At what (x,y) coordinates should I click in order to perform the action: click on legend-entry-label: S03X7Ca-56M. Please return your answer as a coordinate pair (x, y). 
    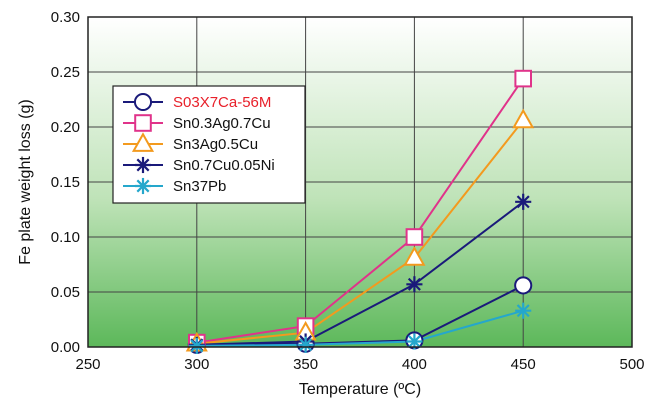
    Looking at the image, I should click on (222, 102).